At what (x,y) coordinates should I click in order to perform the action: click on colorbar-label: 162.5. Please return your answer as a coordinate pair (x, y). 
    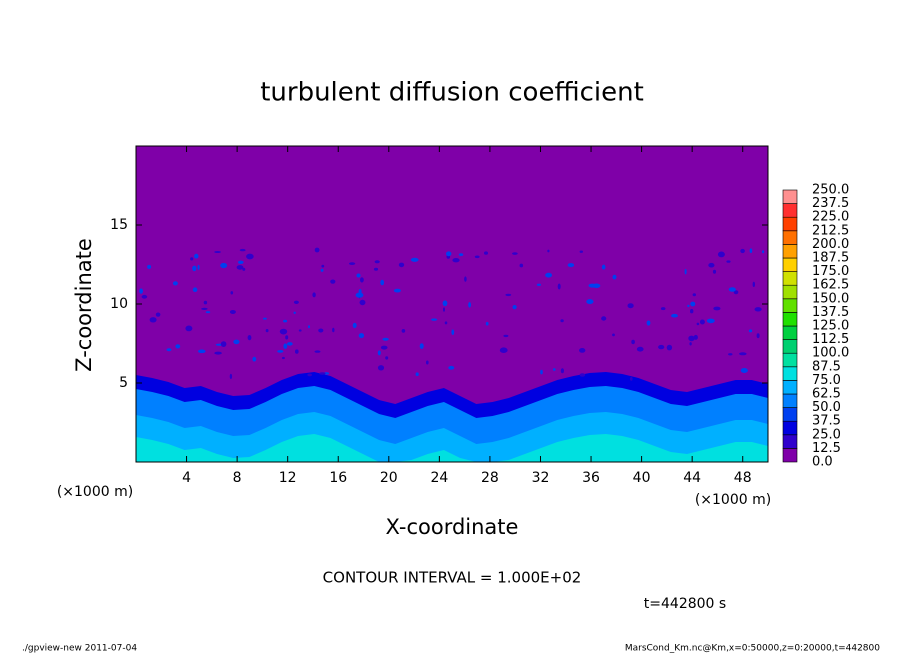
    Looking at the image, I should click on (830, 285).